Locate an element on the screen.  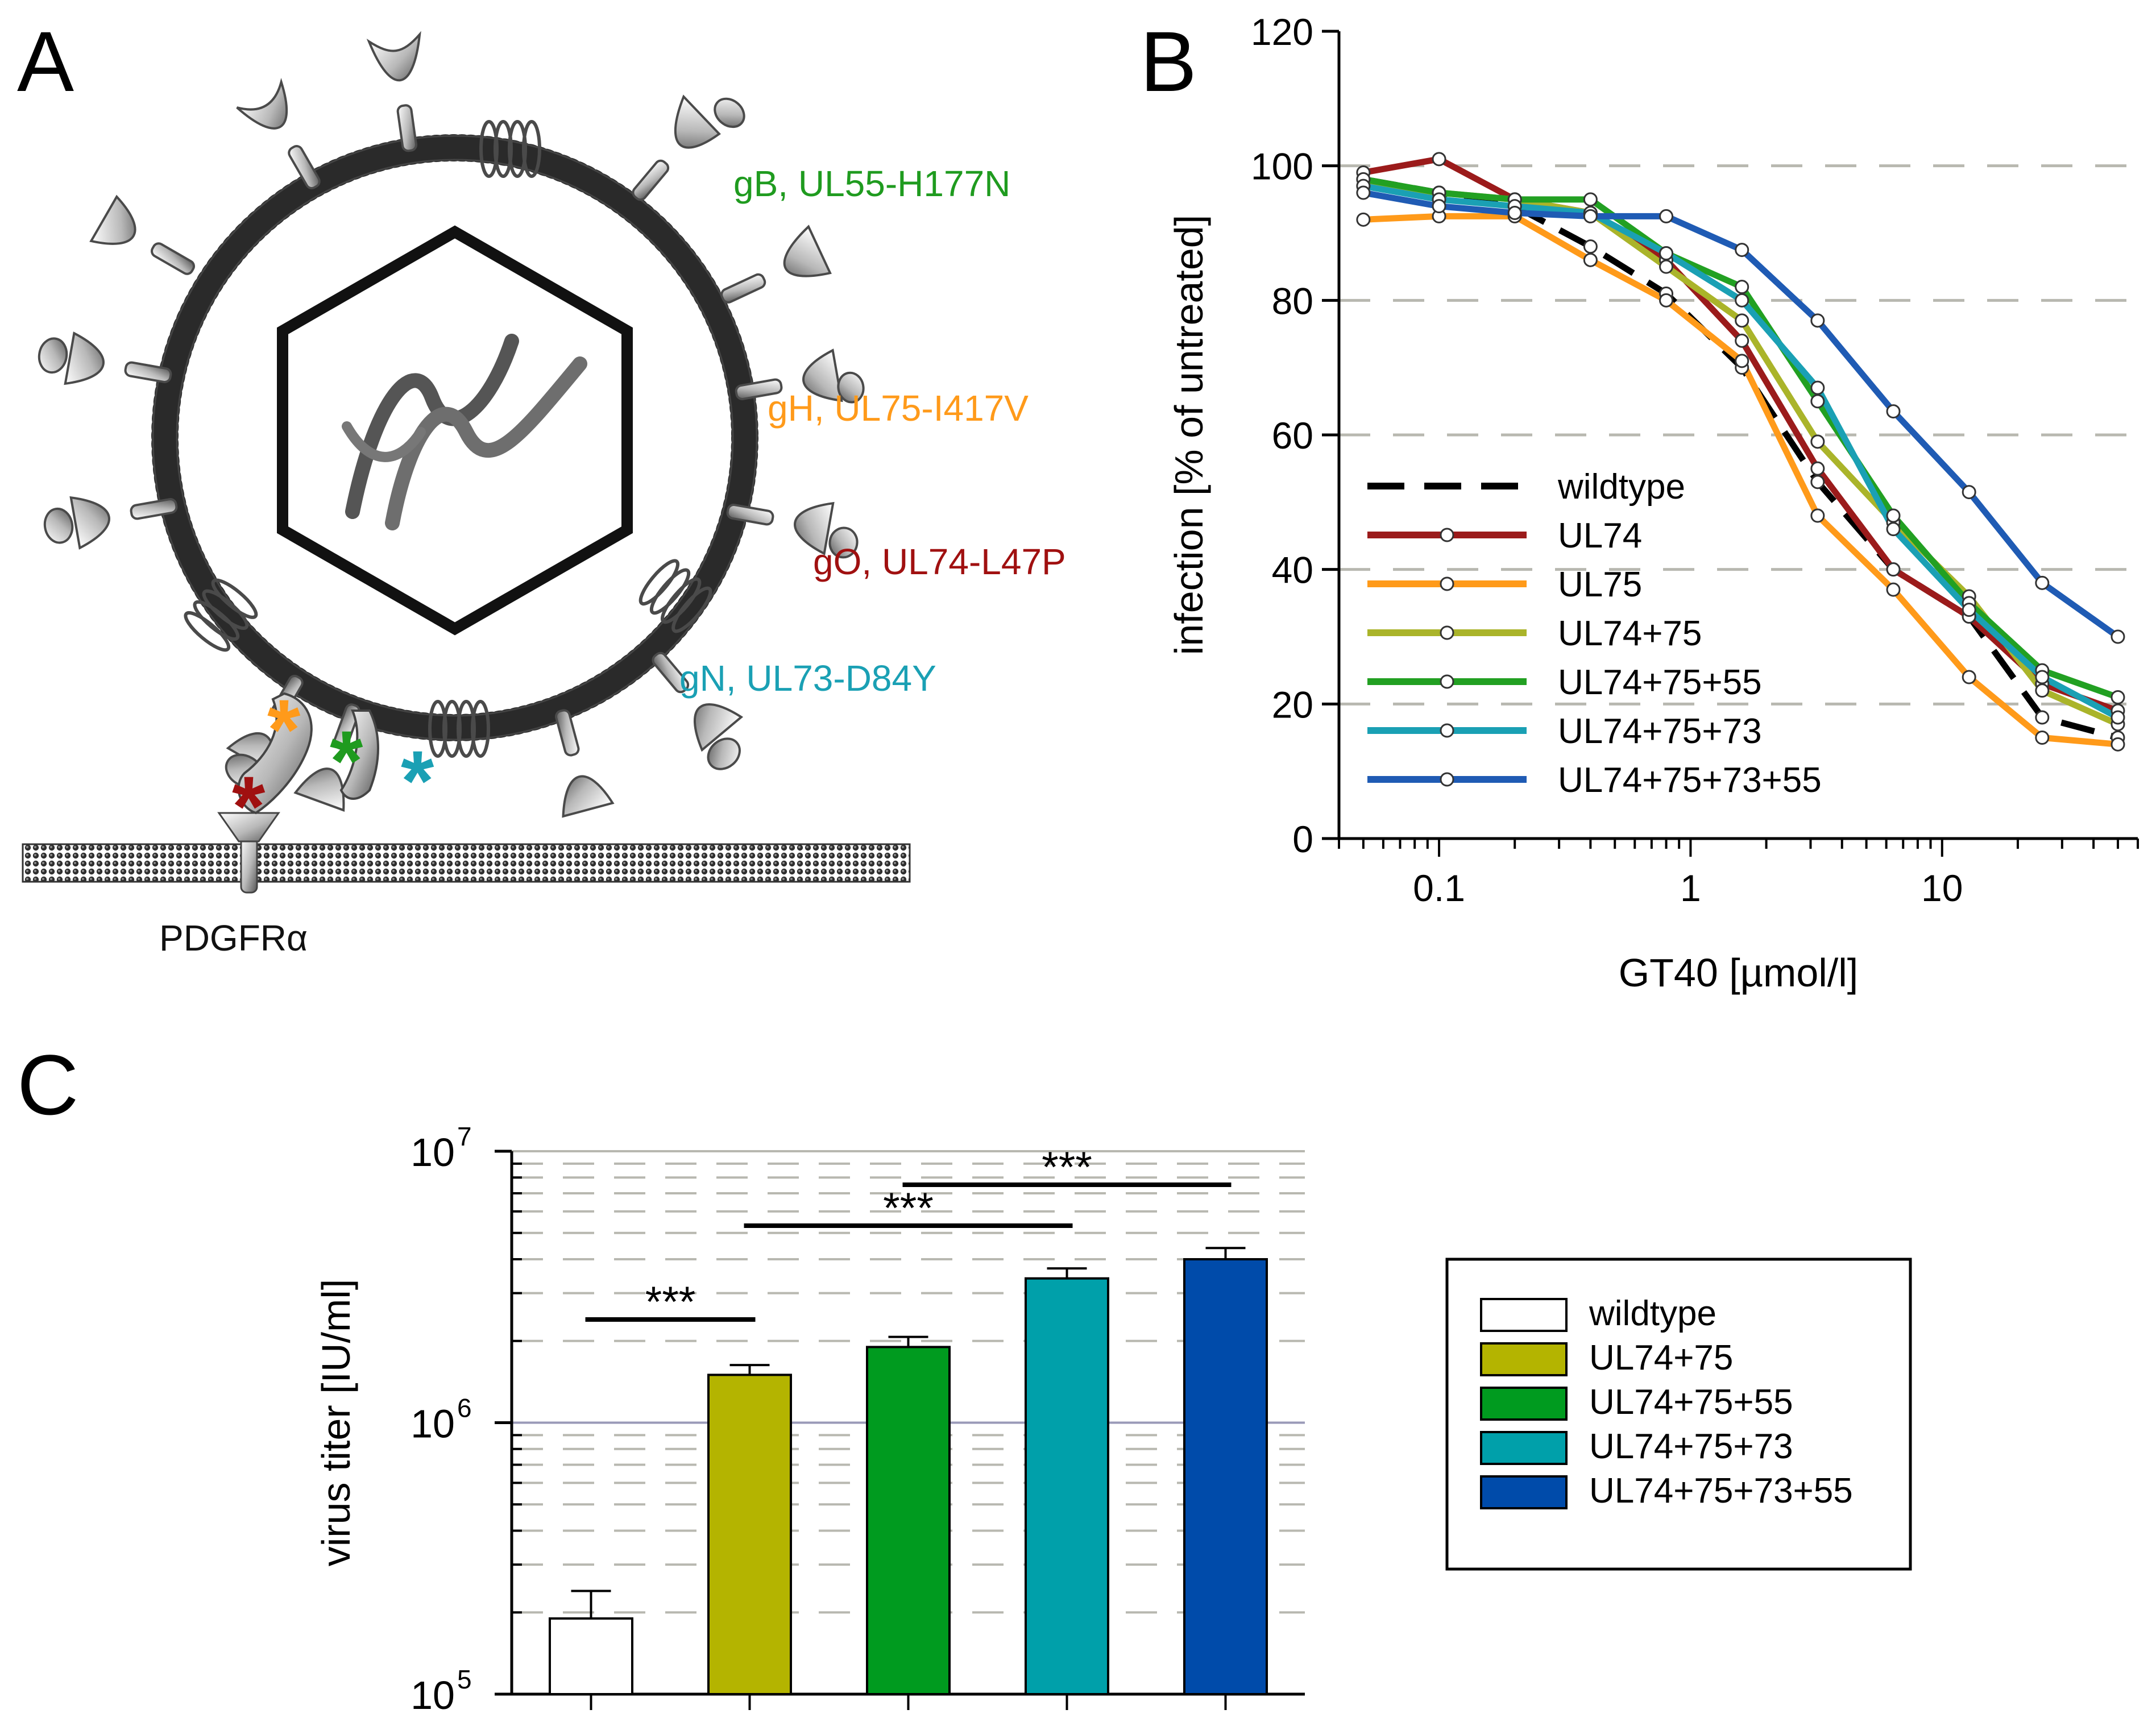
gh-mutation-asterisk: * is located at coordinates (284, 729).